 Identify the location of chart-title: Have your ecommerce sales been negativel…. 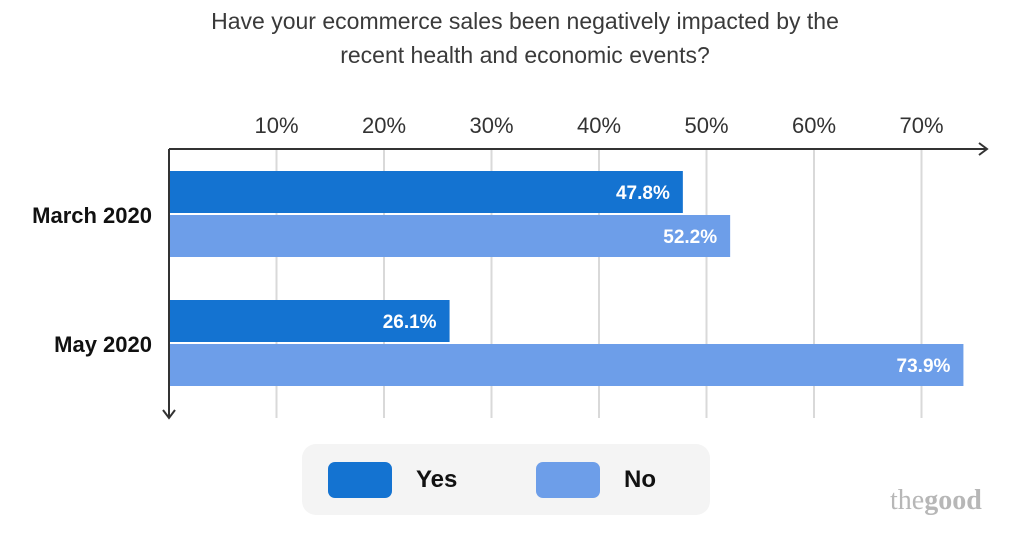
(512, 38).